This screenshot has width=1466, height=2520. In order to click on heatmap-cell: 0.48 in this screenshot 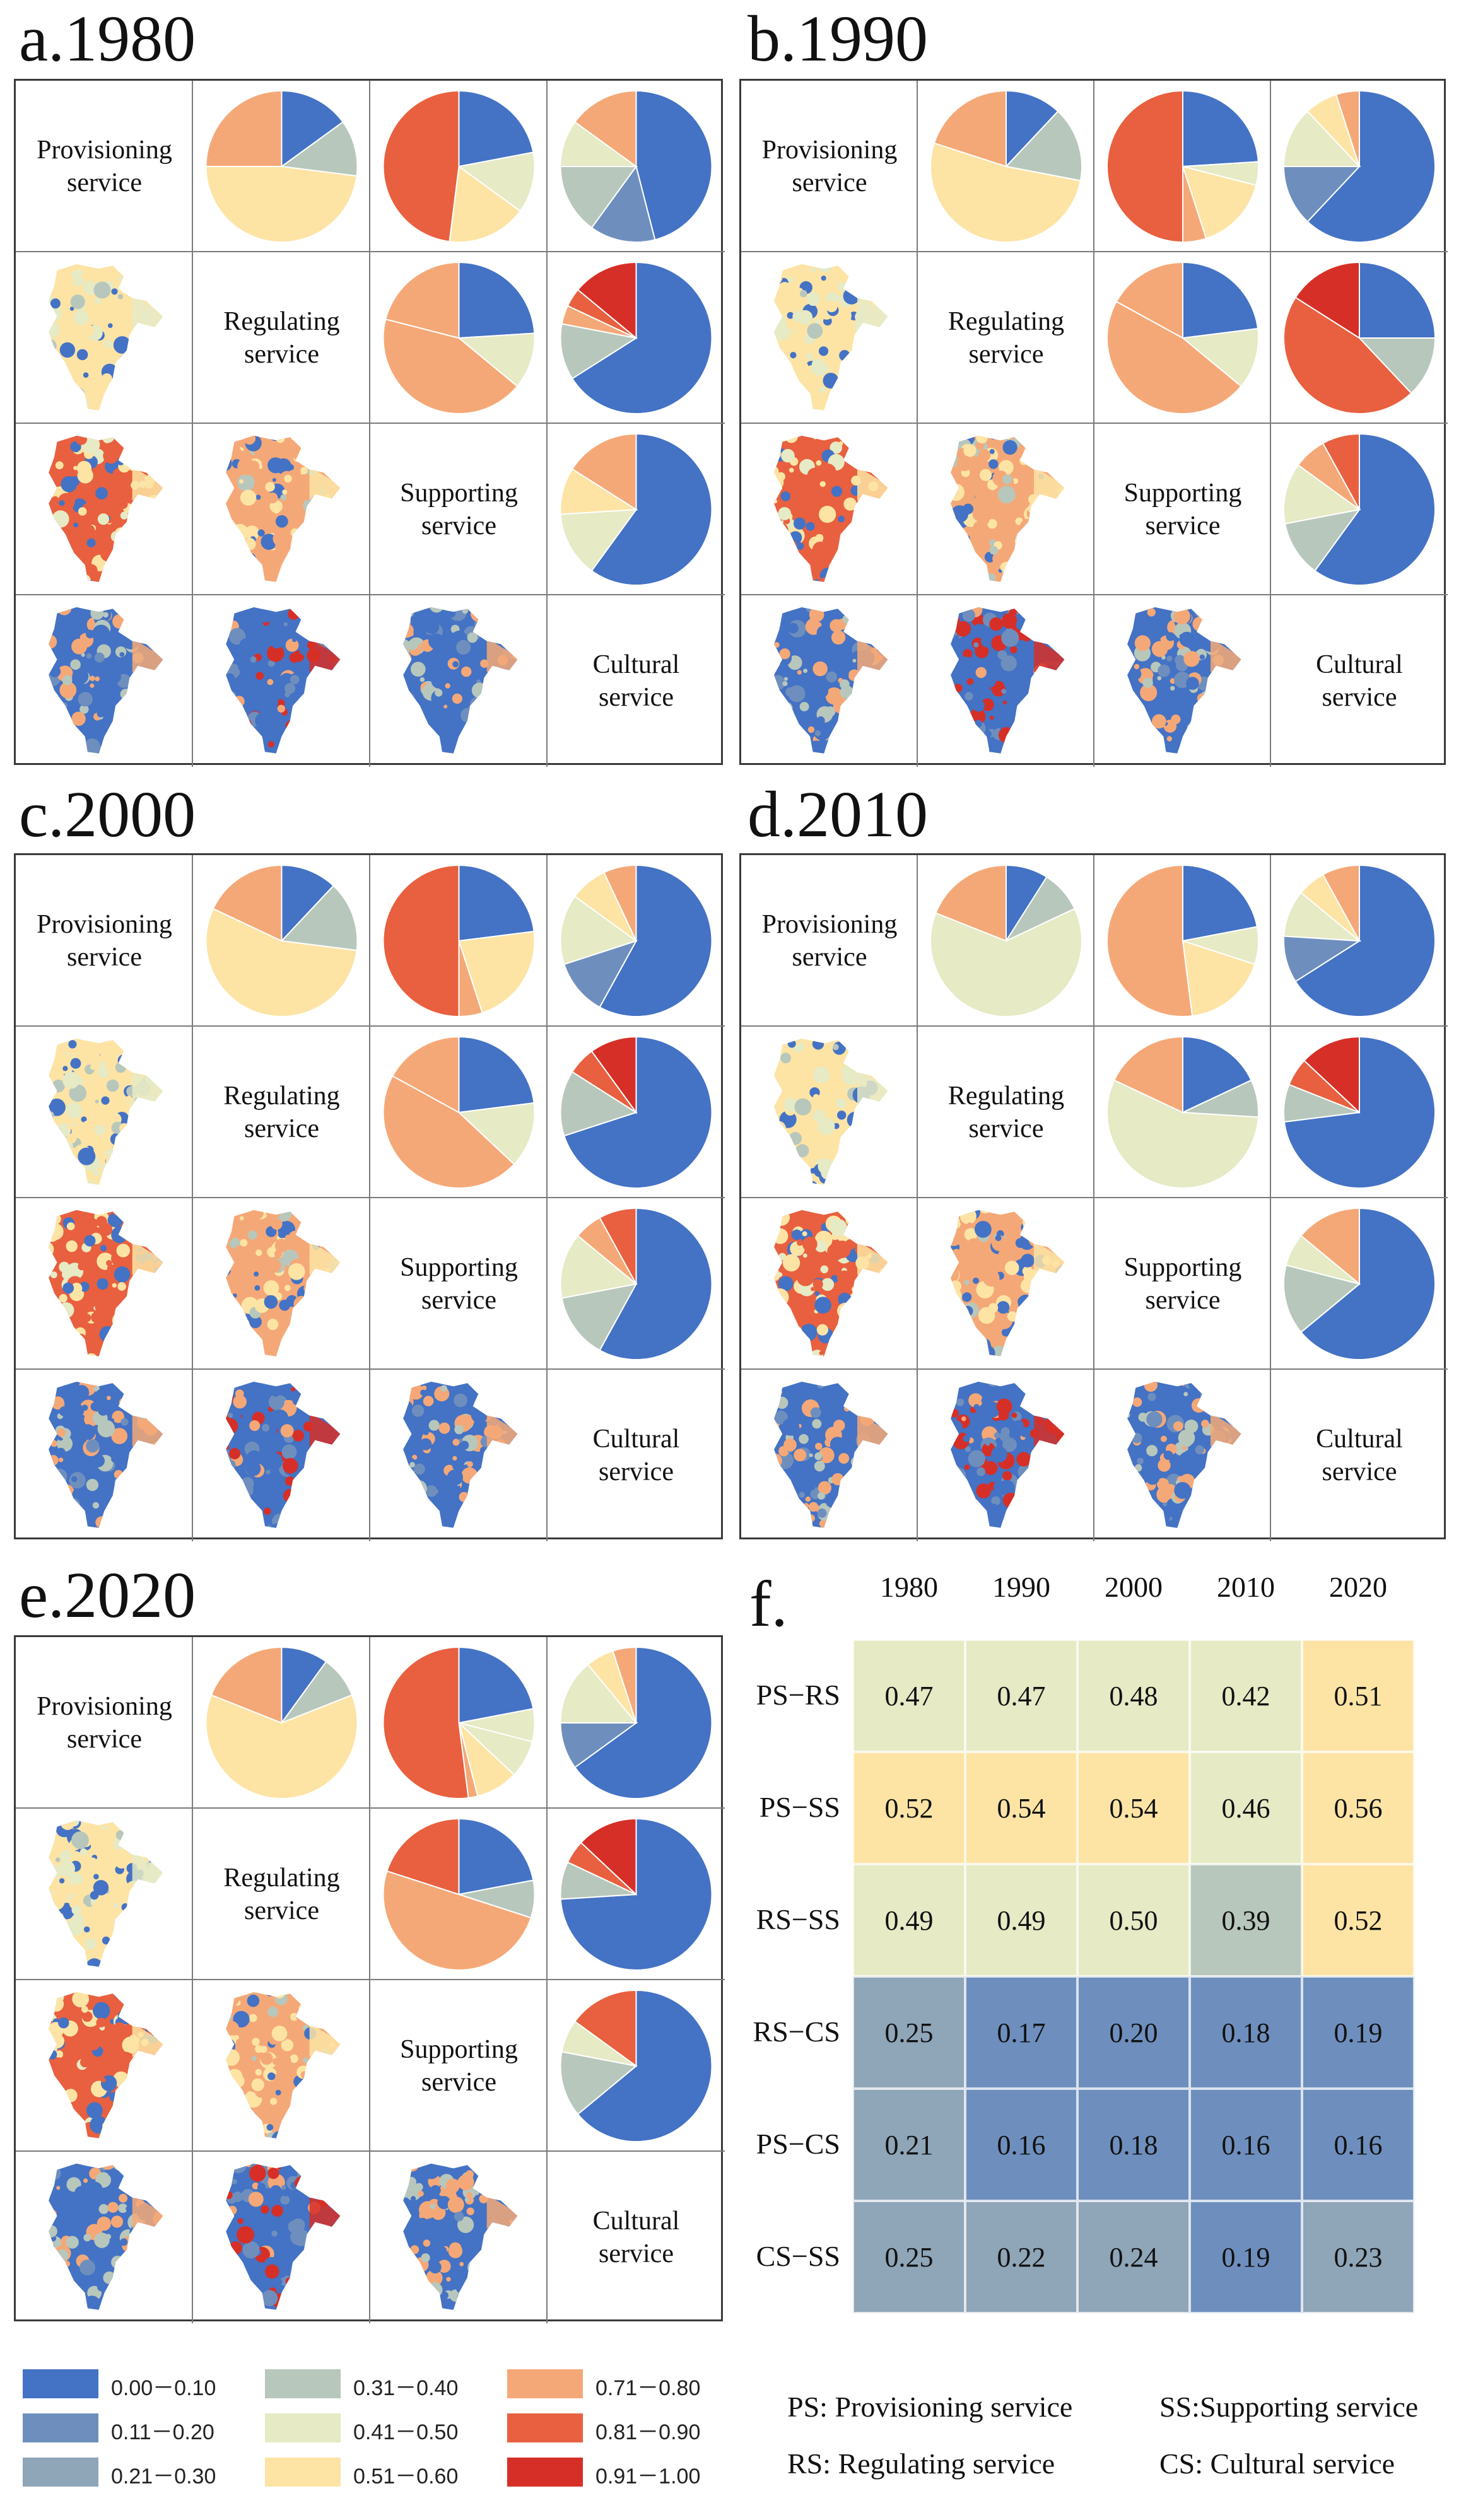, I will do `click(1133, 1696)`.